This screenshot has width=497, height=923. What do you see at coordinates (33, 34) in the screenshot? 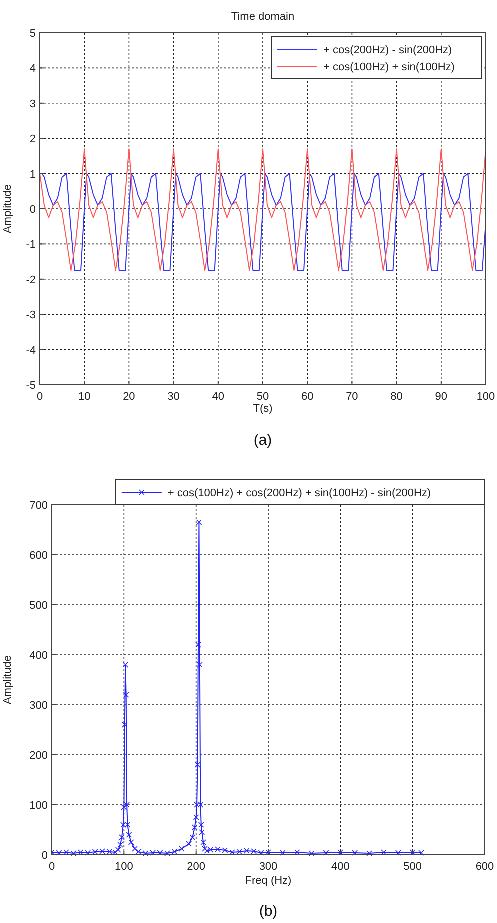
I see `y-tick-label: 5` at bounding box center [33, 34].